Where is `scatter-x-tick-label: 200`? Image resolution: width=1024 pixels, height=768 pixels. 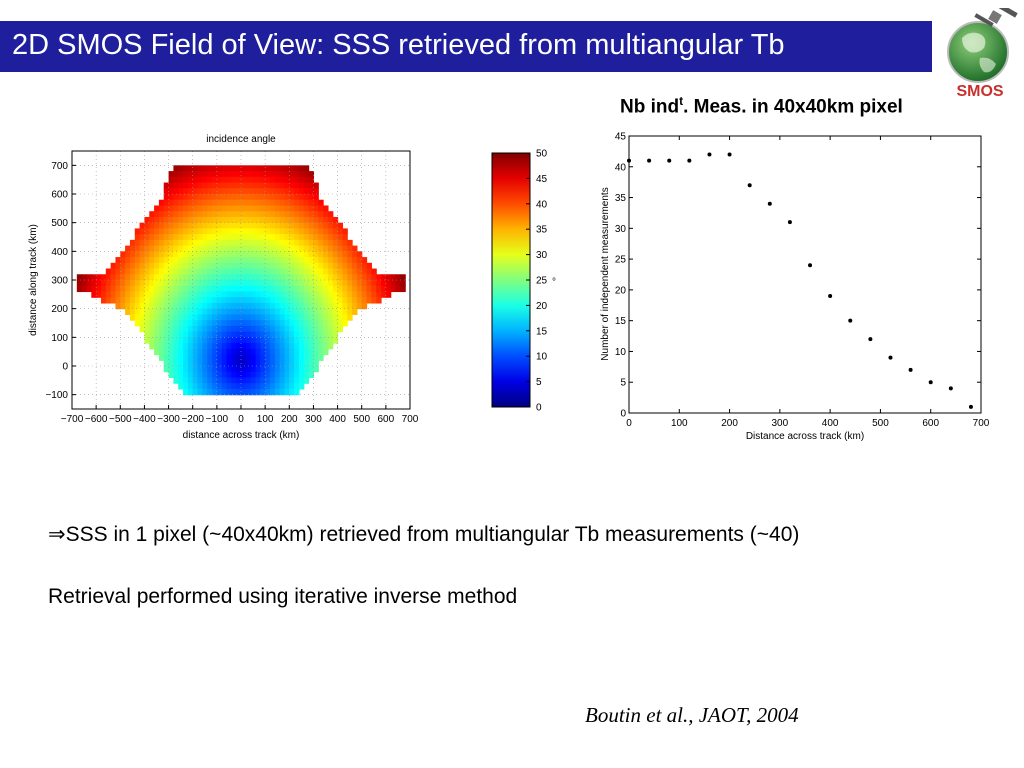 scatter-x-tick-label: 200 is located at coordinates (729, 423).